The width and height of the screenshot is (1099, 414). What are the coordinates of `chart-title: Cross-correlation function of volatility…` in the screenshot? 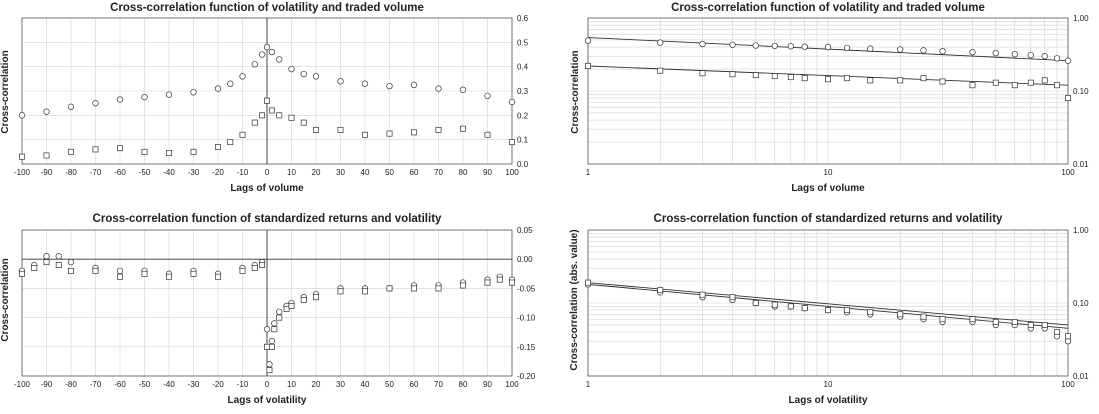 It's located at (267, 8).